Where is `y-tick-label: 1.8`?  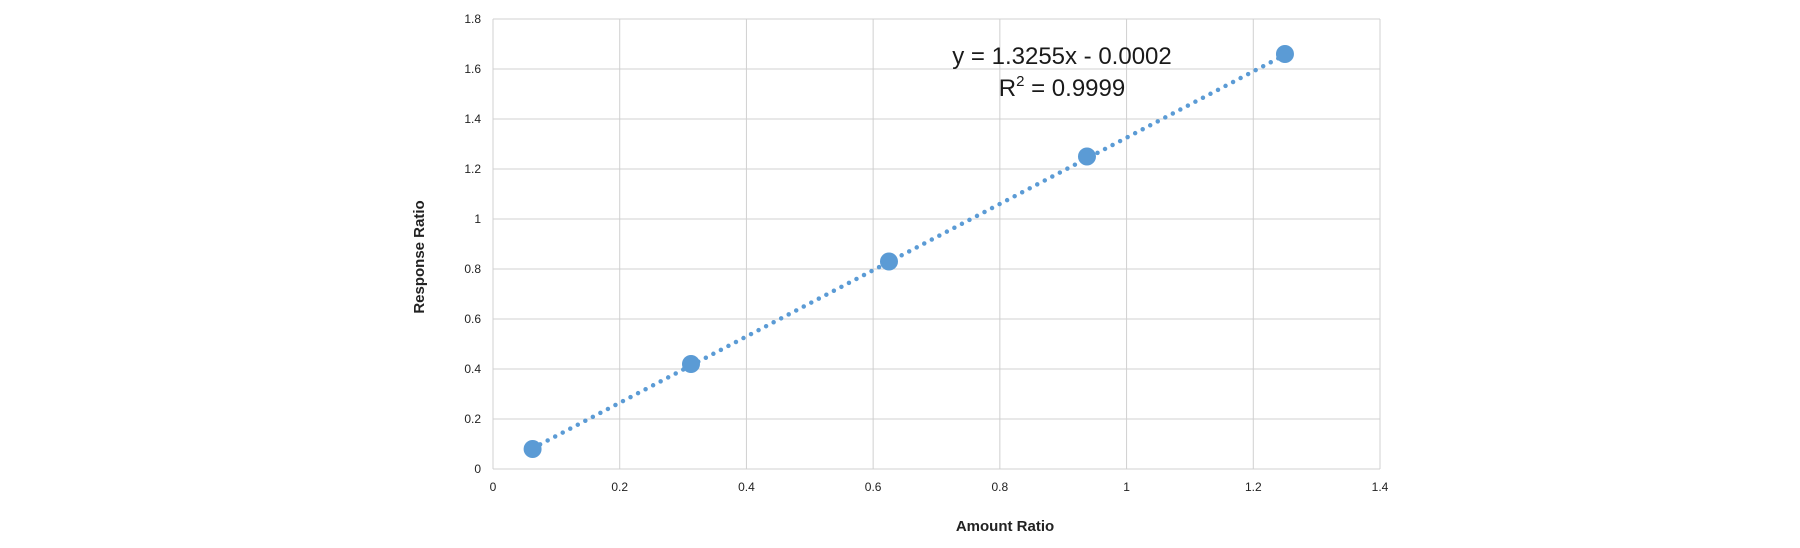 y-tick-label: 1.8 is located at coordinates (472, 19).